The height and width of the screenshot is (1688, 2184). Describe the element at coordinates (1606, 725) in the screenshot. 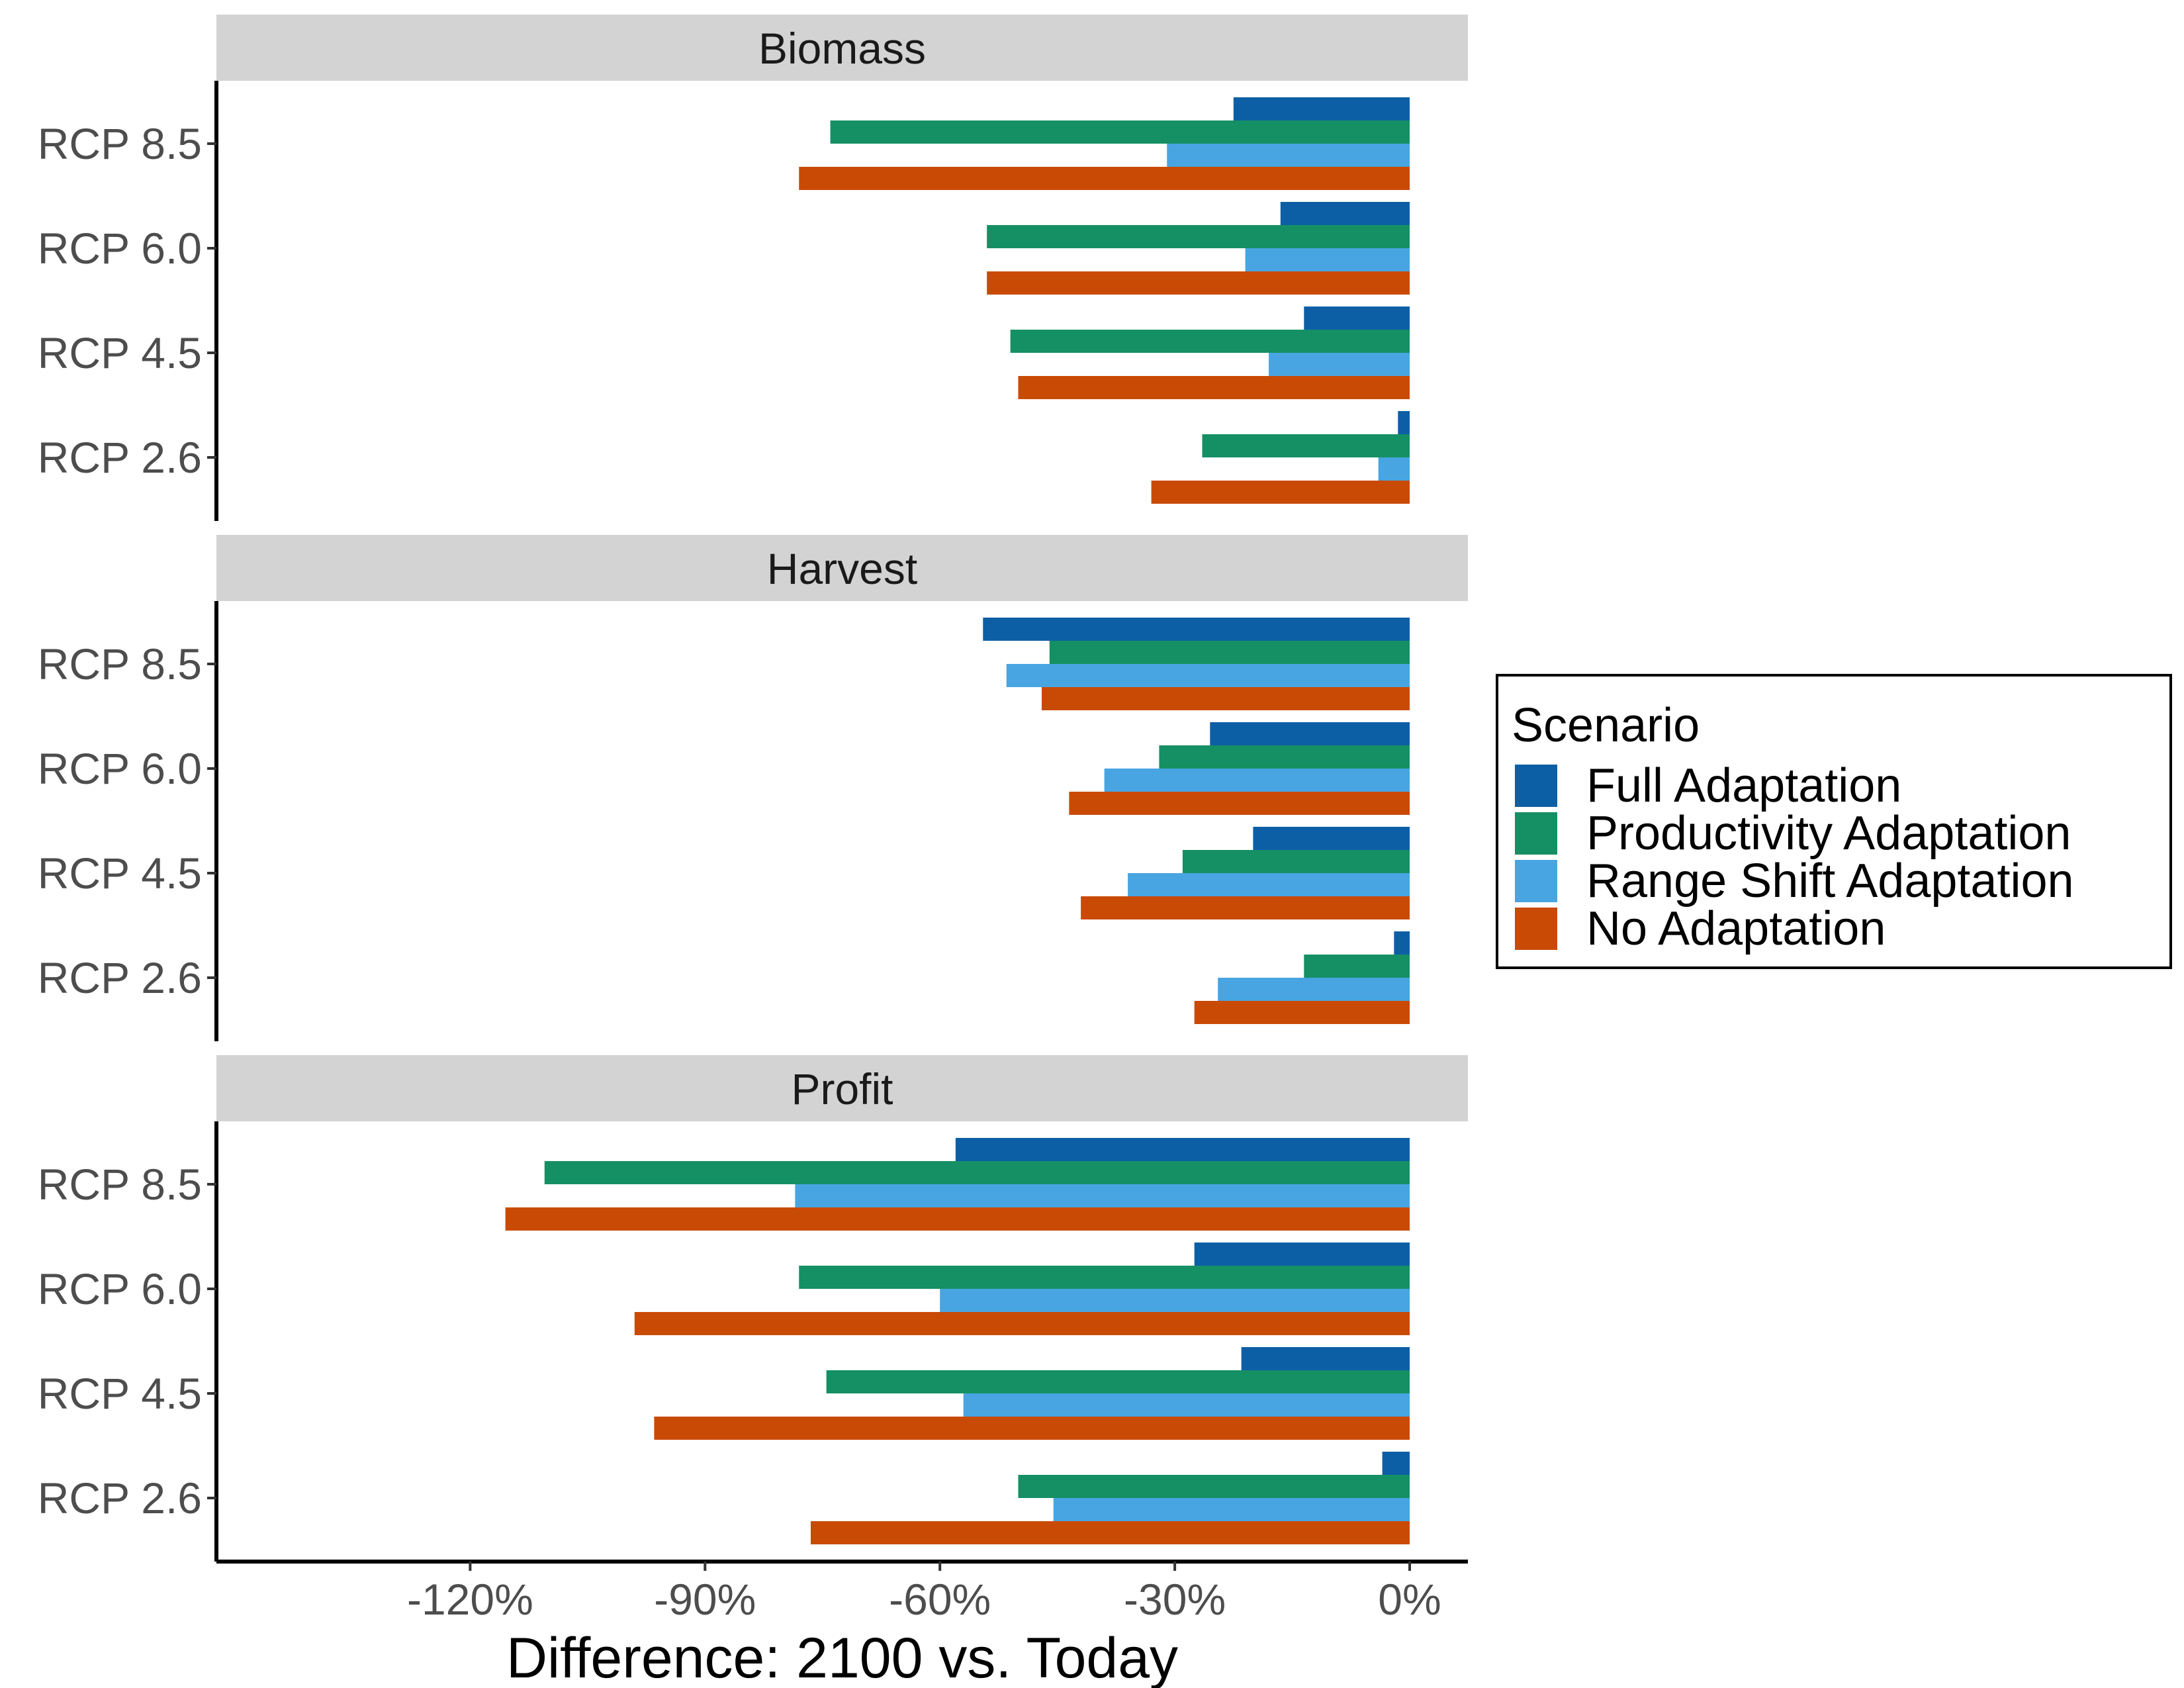

I see `legend-title: Scenario` at that location.